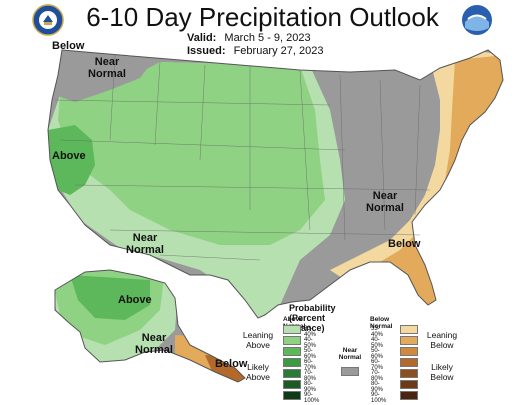 The height and width of the screenshot is (405, 525). I want to click on label-above-ak: Above, so click(135, 300).